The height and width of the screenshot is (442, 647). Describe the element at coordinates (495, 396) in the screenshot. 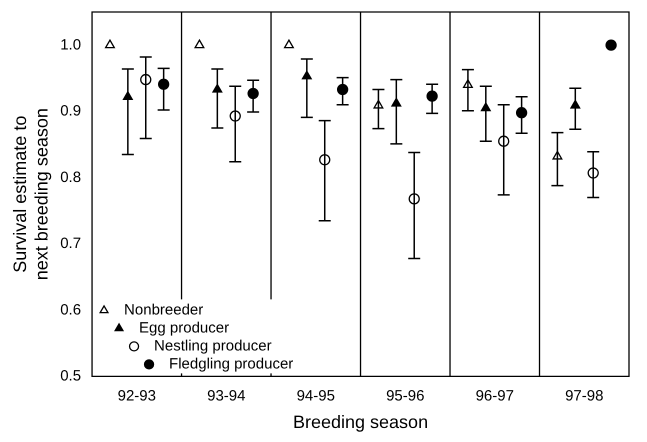

I see `x-tick-label: 96-97` at that location.